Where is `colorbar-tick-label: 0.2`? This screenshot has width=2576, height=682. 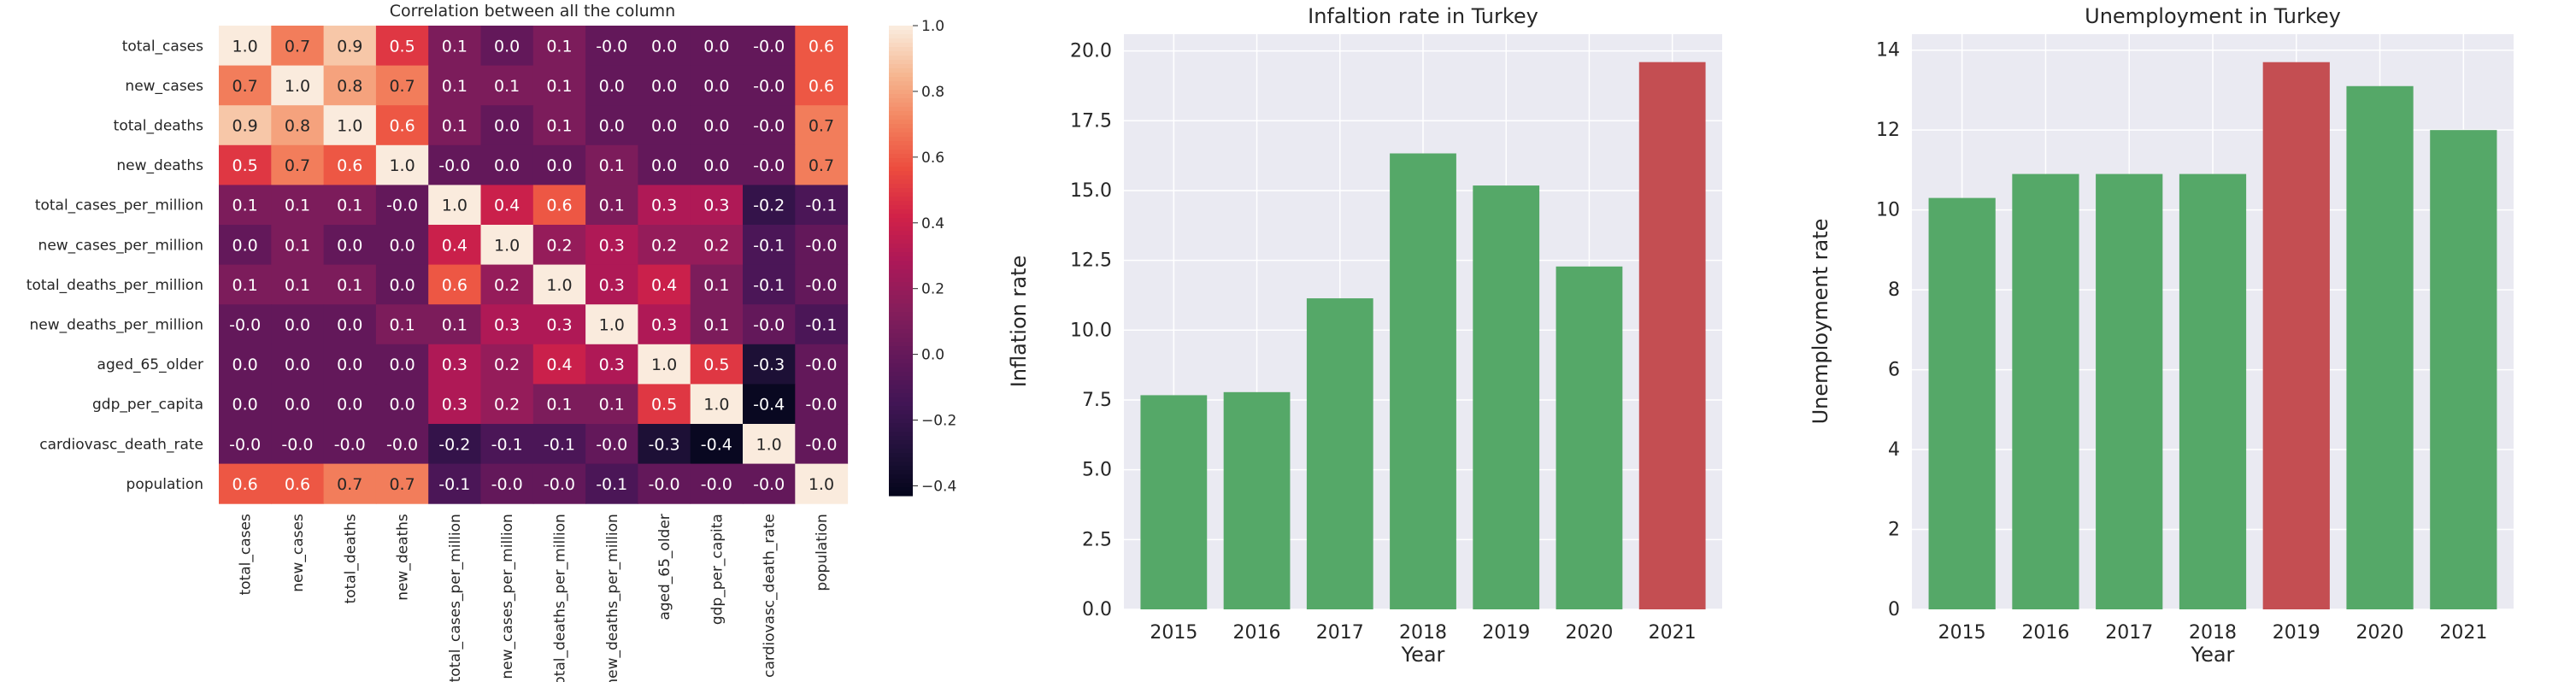
colorbar-tick-label: 0.2 is located at coordinates (932, 289).